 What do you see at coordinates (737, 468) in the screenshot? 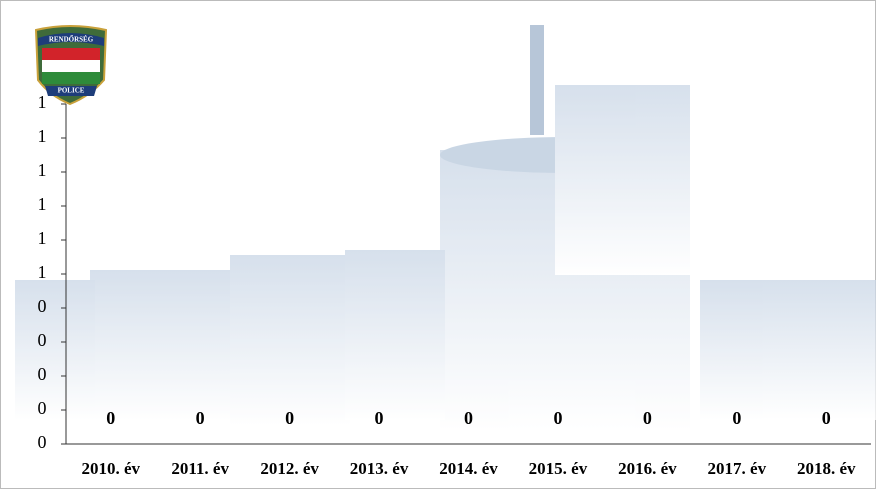
I see `x-tick-label: 2017. év` at bounding box center [737, 468].